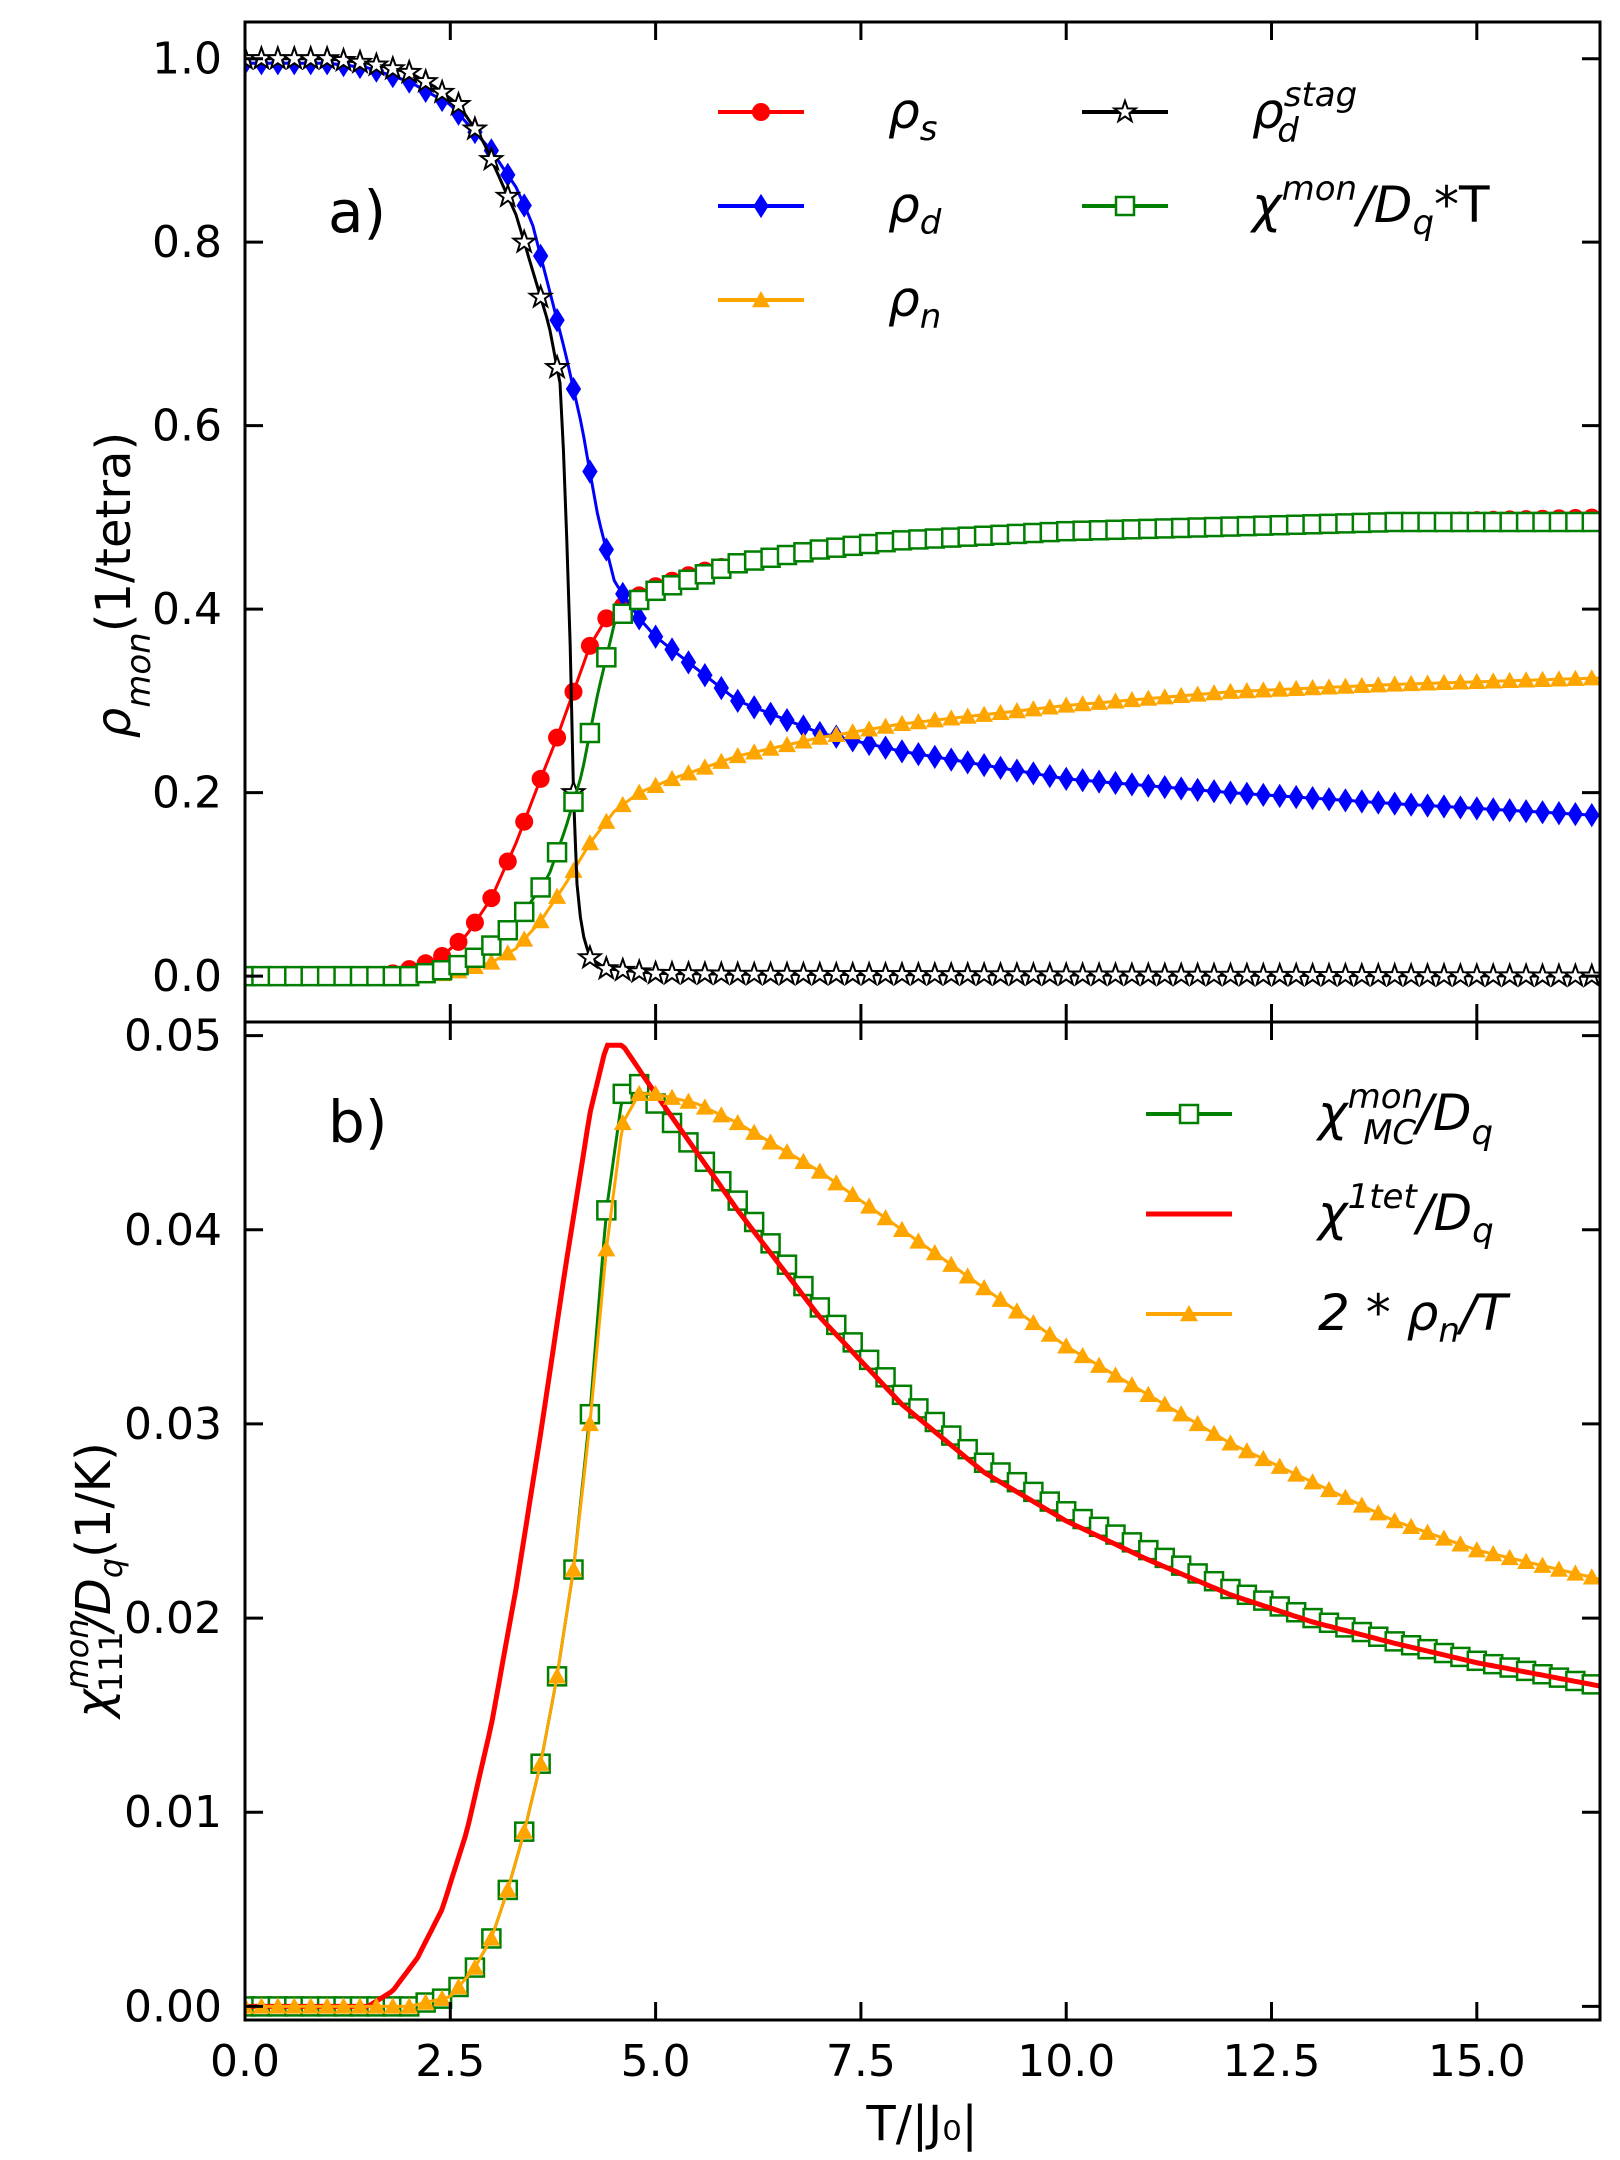 Image resolution: width=1620 pixels, height=2160 pixels. Describe the element at coordinates (187, 59) in the screenshot. I see `y-tick-label: 1.0` at that location.